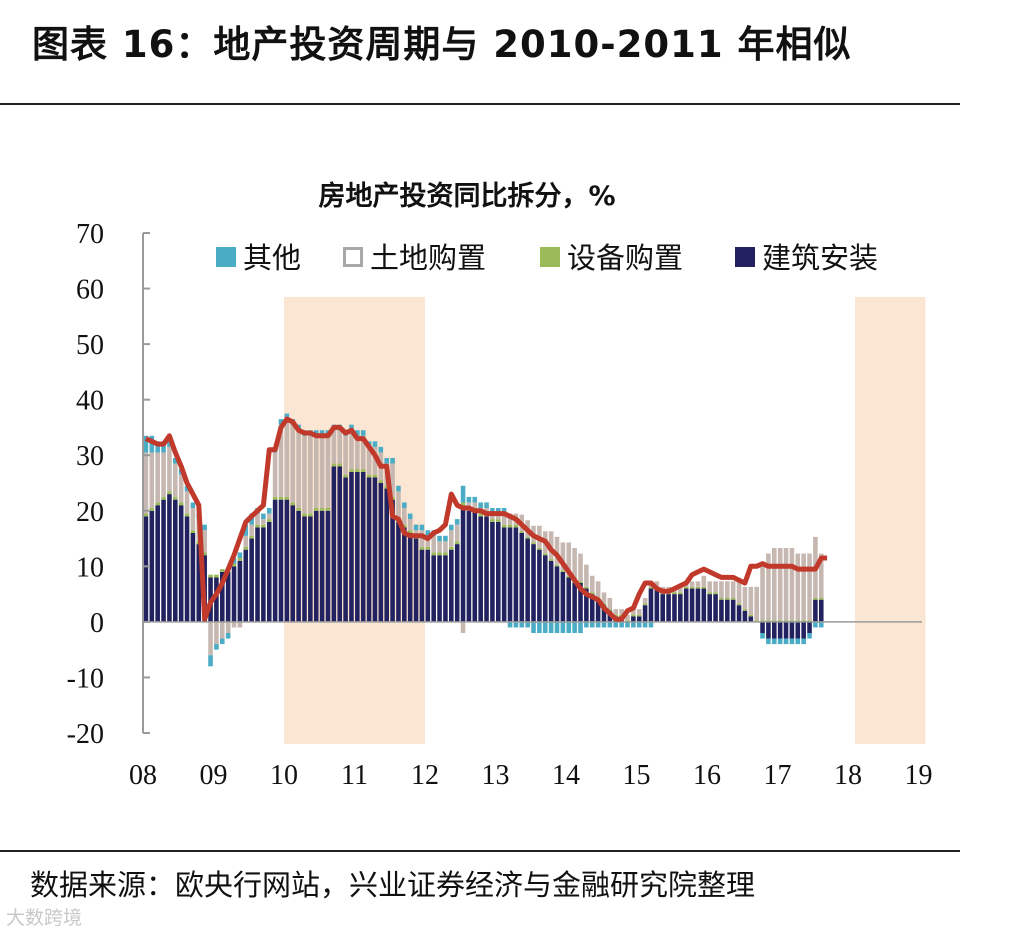  Describe the element at coordinates (566, 775) in the screenshot. I see `x-tick-label: 14` at that location.